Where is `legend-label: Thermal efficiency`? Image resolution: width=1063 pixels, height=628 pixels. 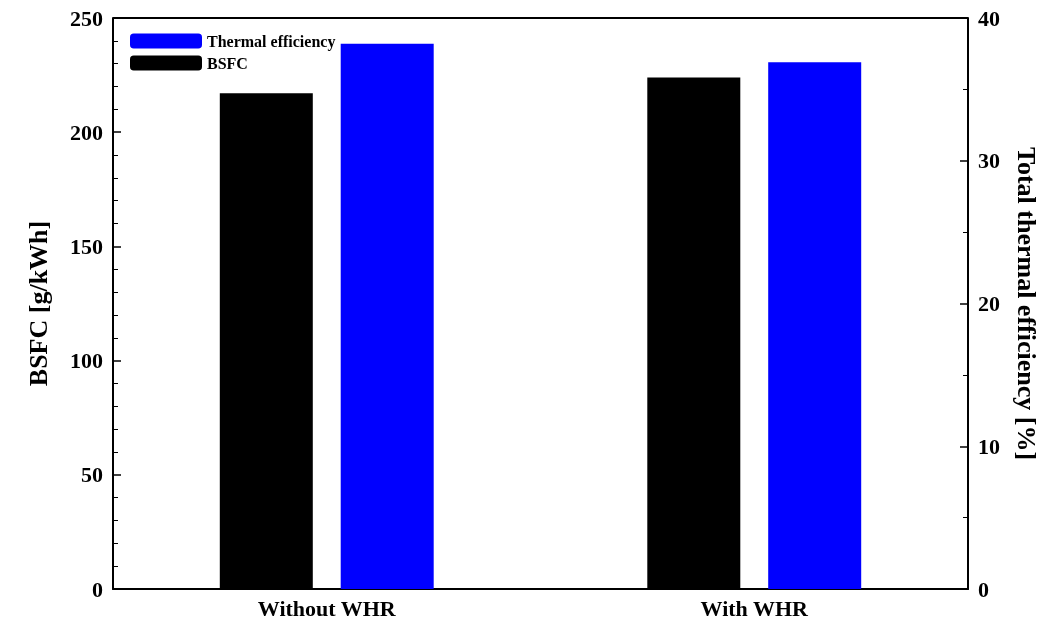
legend-label: Thermal efficiency is located at coordinates (271, 41).